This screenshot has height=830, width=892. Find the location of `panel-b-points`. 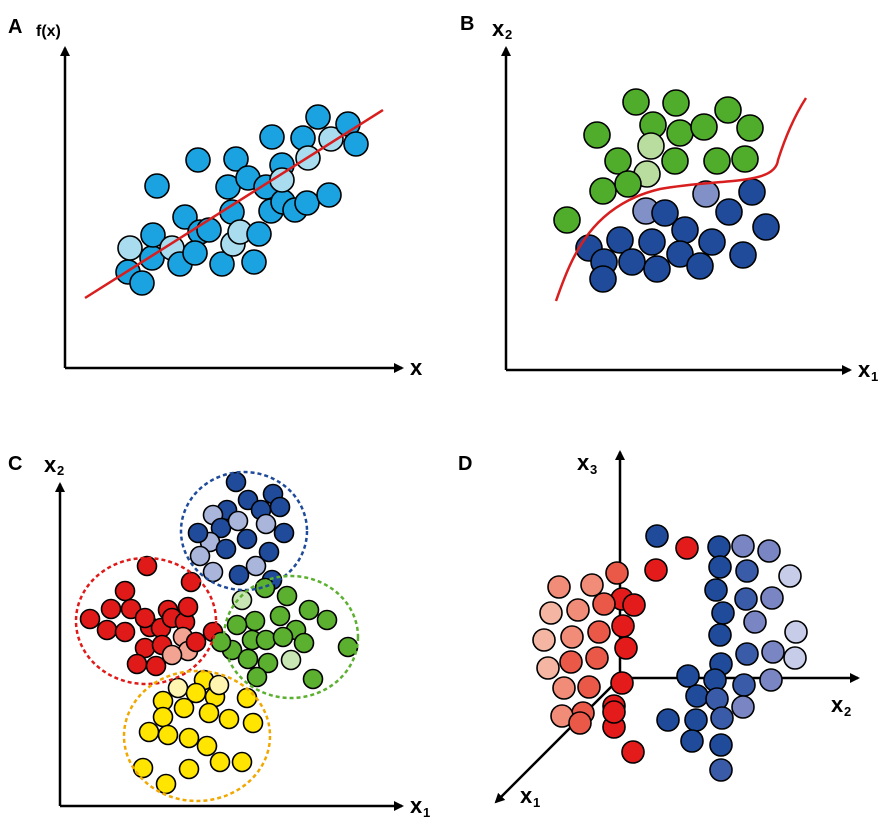

panel-b-points is located at coordinates (666, 190).